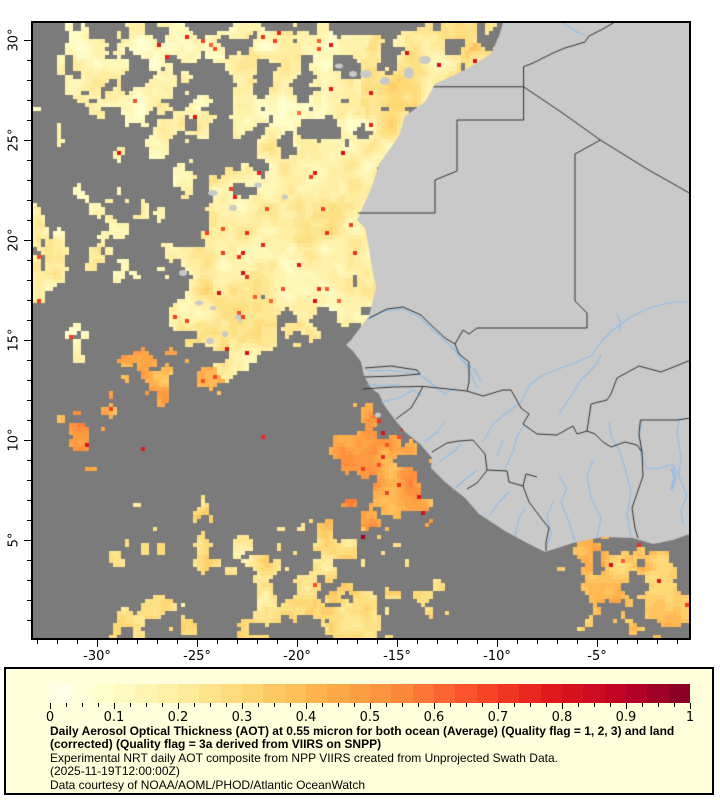  I want to click on x-axis-tick-label: -20°, so click(297, 656).